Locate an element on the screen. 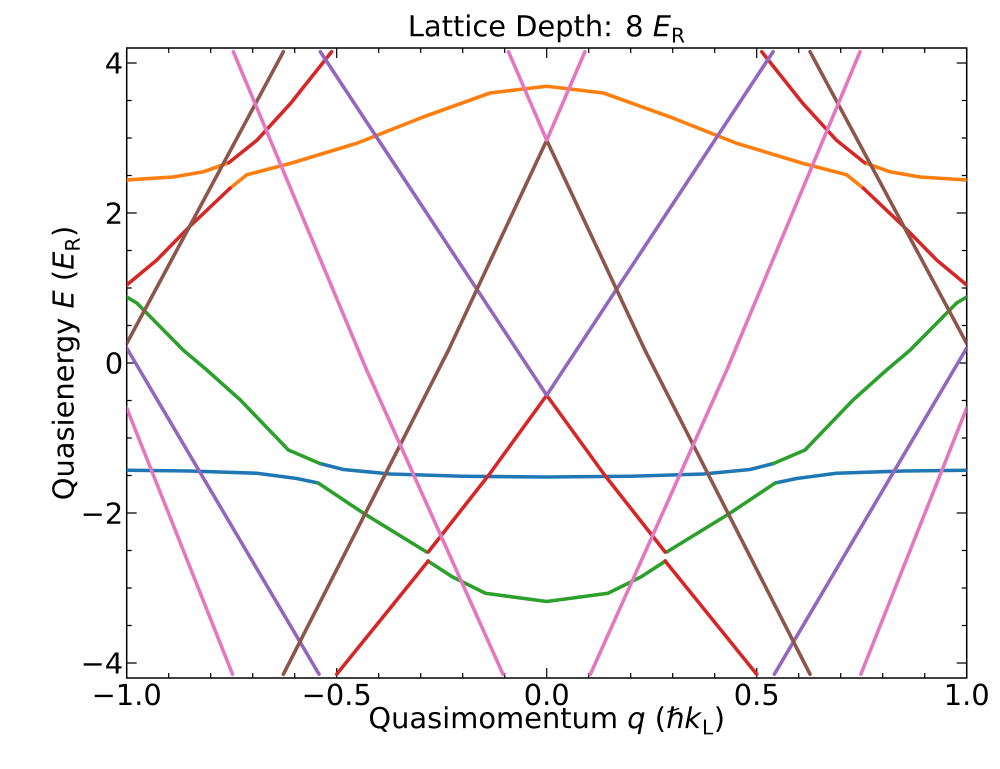 This screenshot has height=769, width=1000. x-tick-label: −0.5 is located at coordinates (337, 695).